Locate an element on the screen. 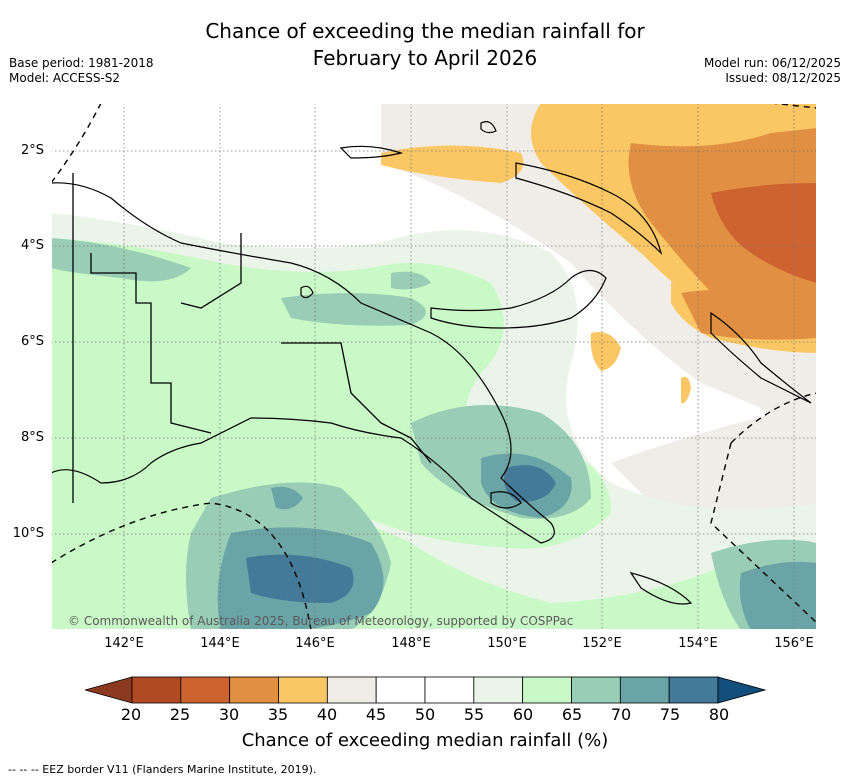  lon-label: 152°E is located at coordinates (602, 643).